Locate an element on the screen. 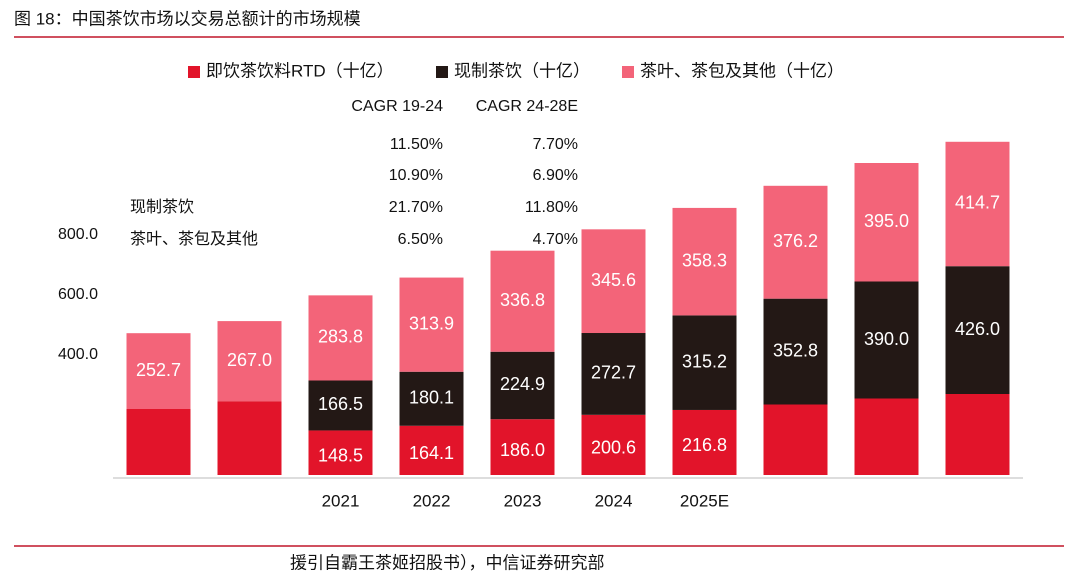  value-label: 252.7 is located at coordinates (158, 370).